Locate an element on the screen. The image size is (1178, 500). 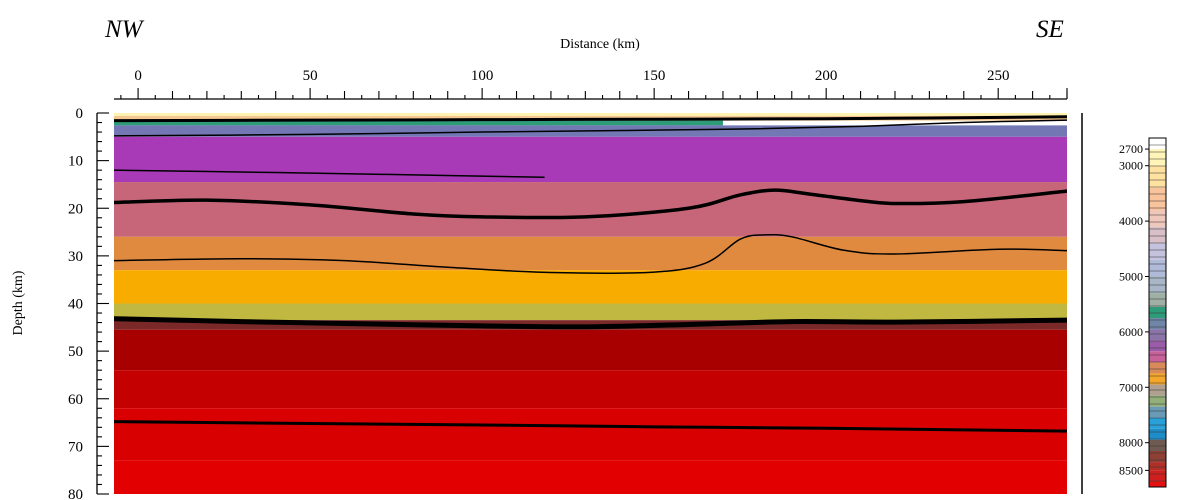
y-tick-label: 0 is located at coordinates (80, 114).